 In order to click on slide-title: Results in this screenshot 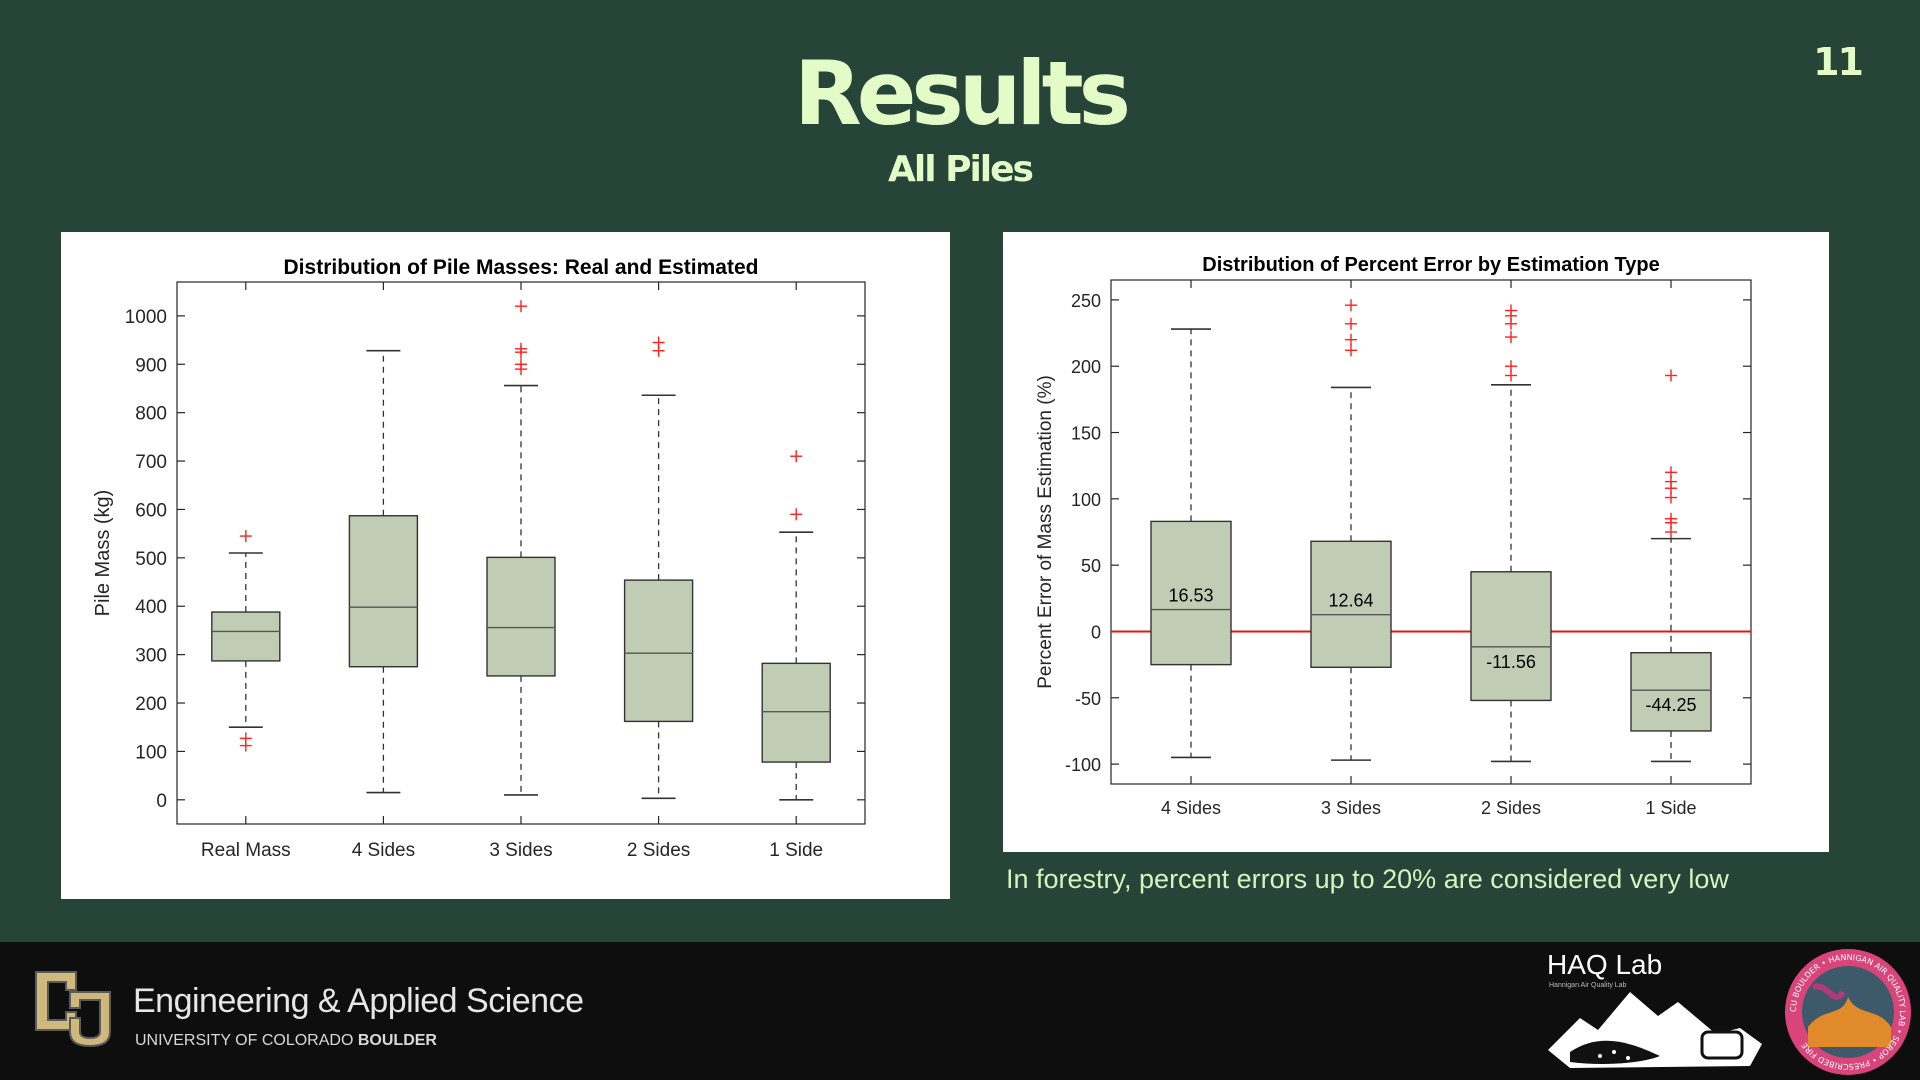, I will do `click(962, 93)`.